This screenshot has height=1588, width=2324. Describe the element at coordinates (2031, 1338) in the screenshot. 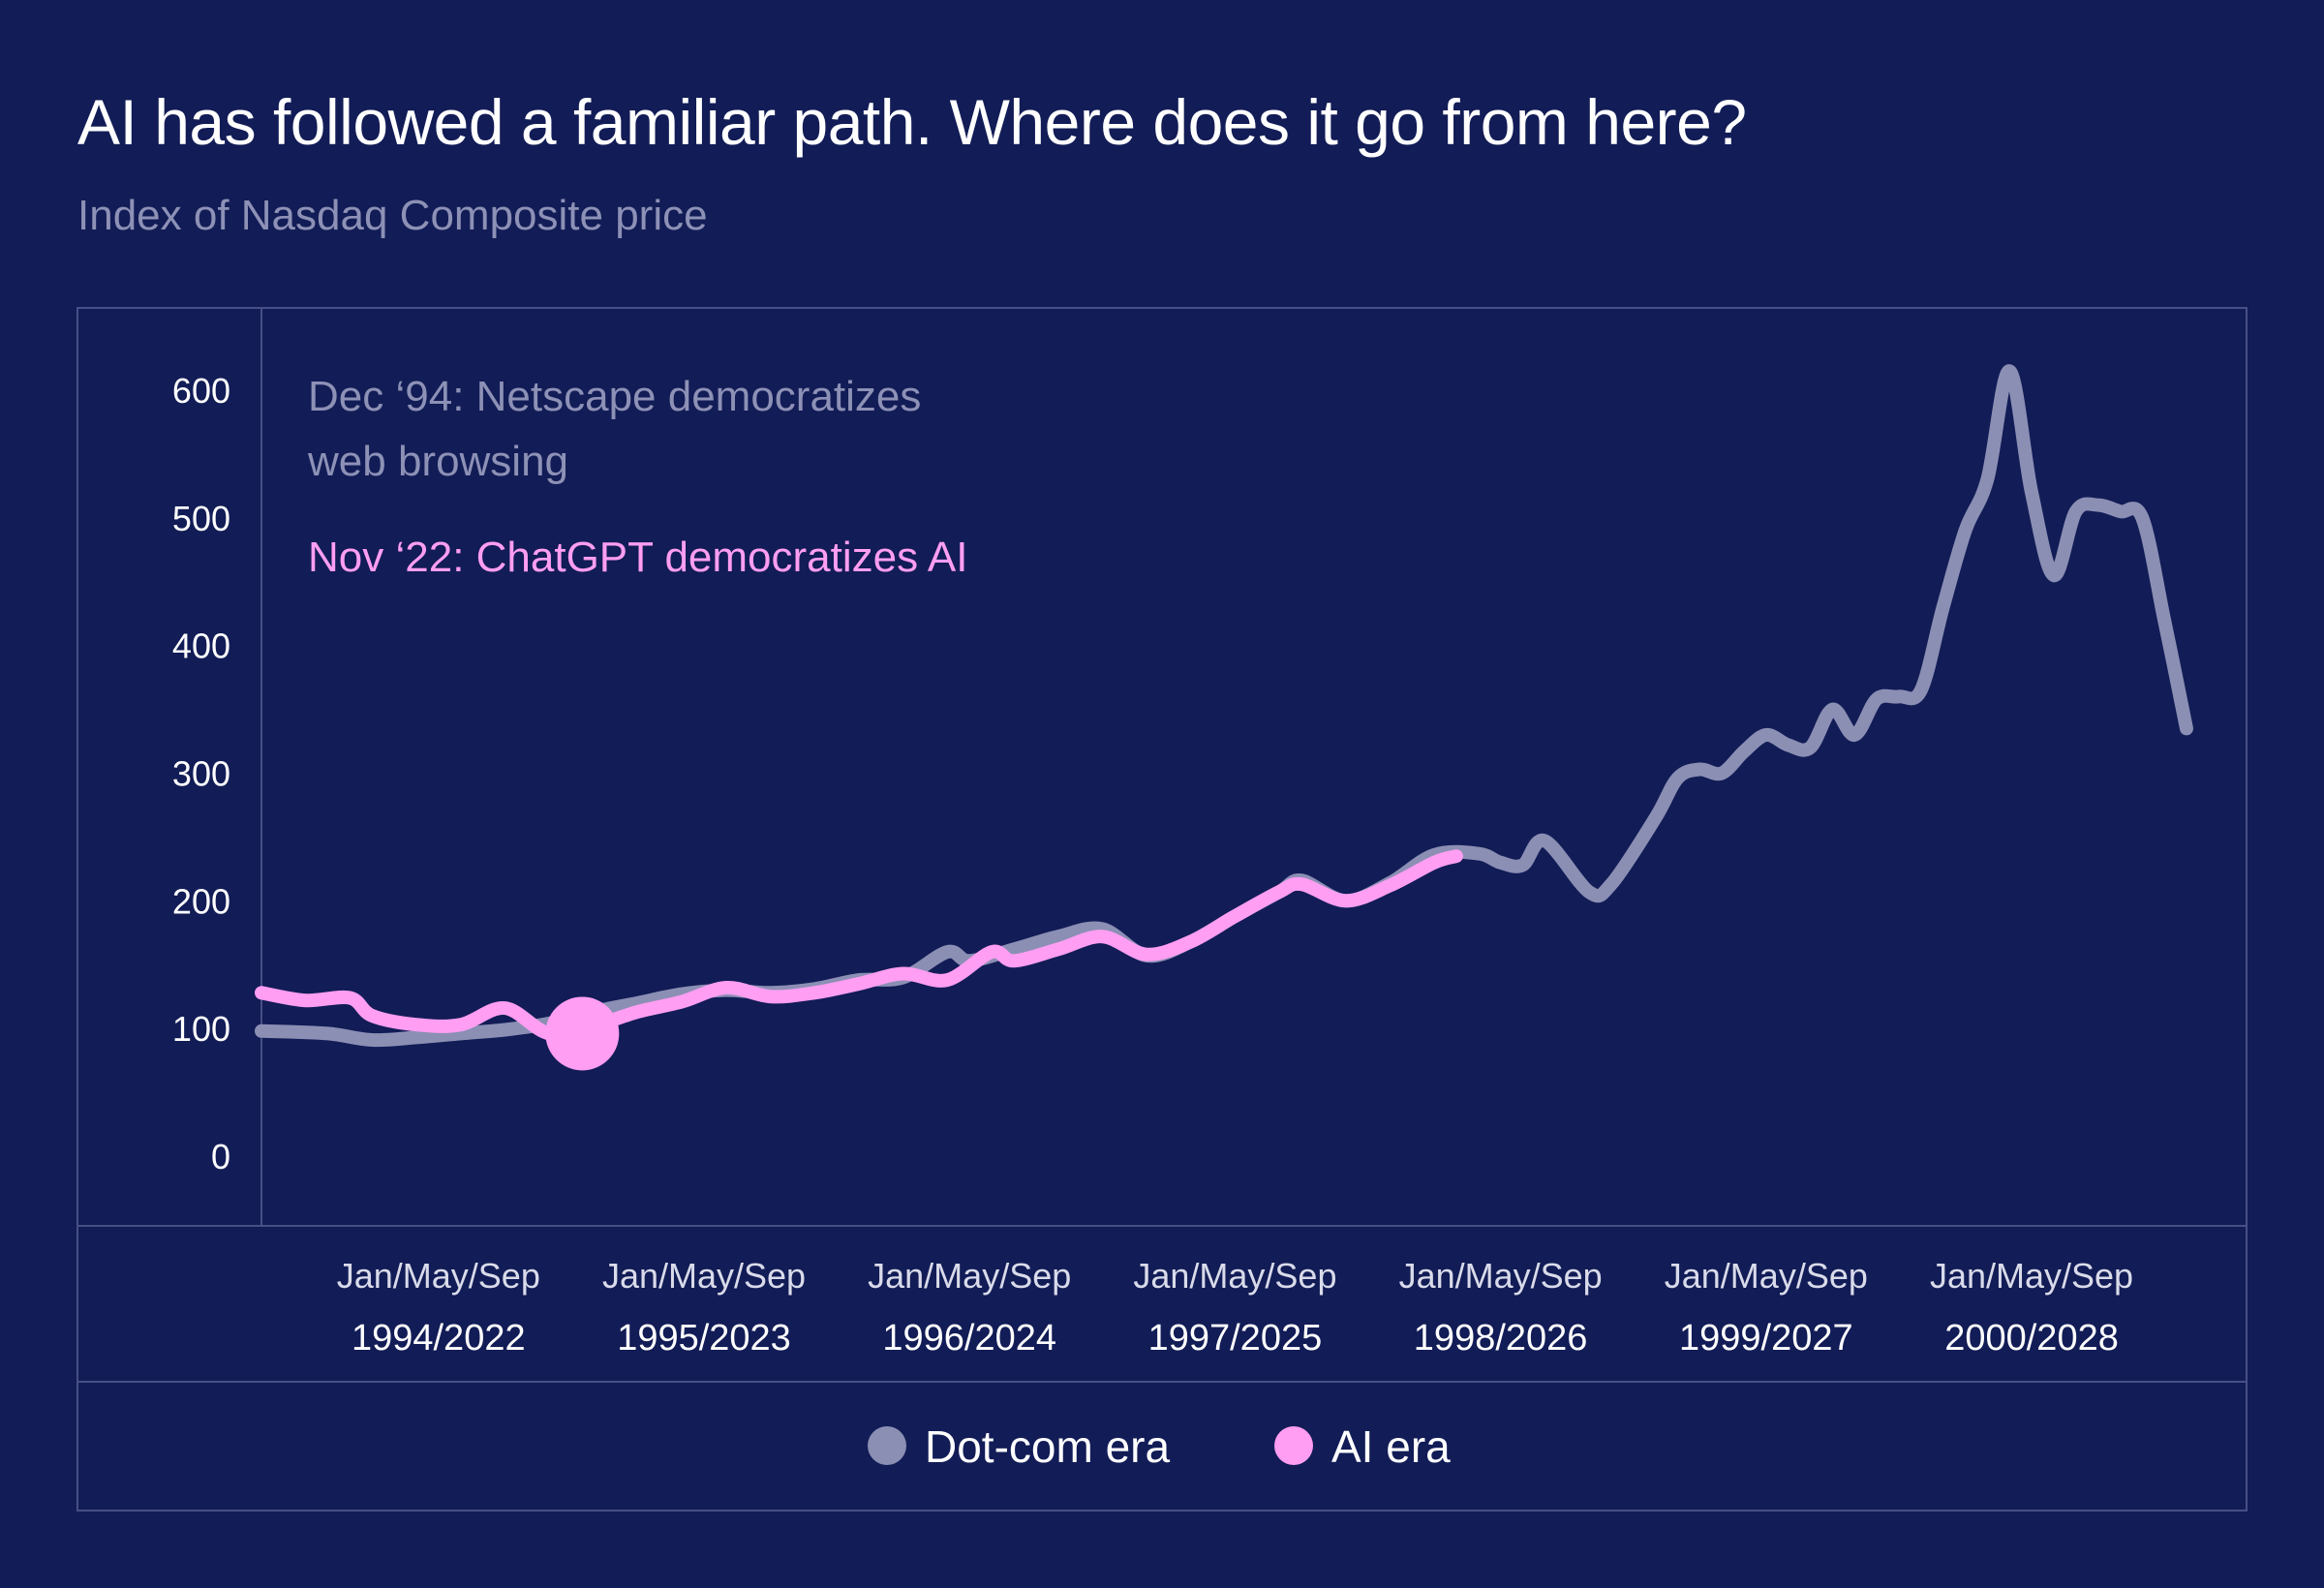

I see `x-tick-label-years: 2000/2028` at that location.